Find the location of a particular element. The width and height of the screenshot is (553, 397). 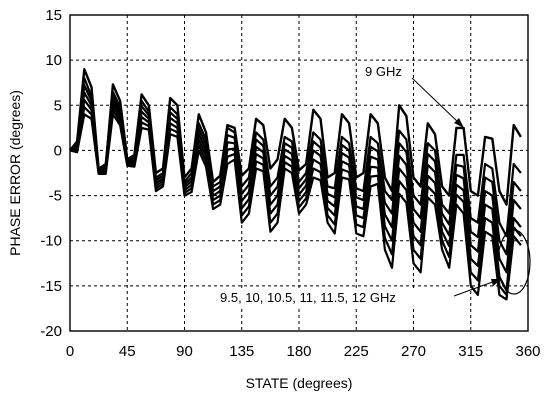

y-tick-label: -10 is located at coordinates (51, 241).